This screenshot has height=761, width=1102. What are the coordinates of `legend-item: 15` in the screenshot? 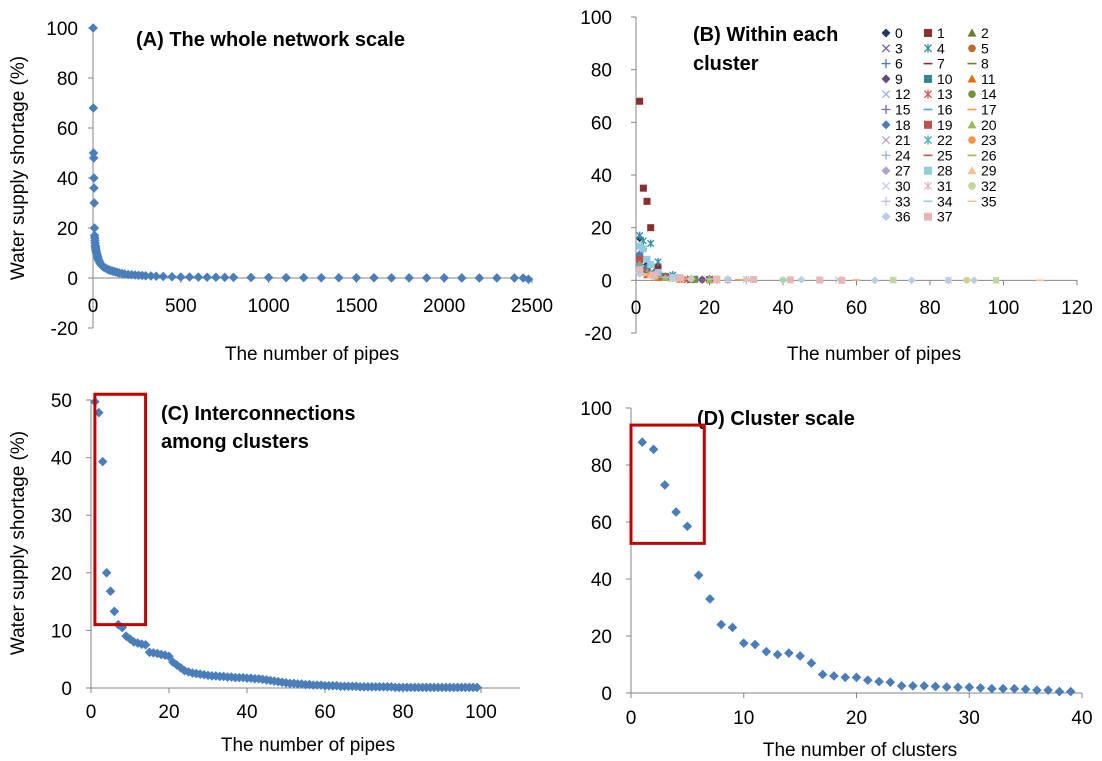 It's located at (896, 110).